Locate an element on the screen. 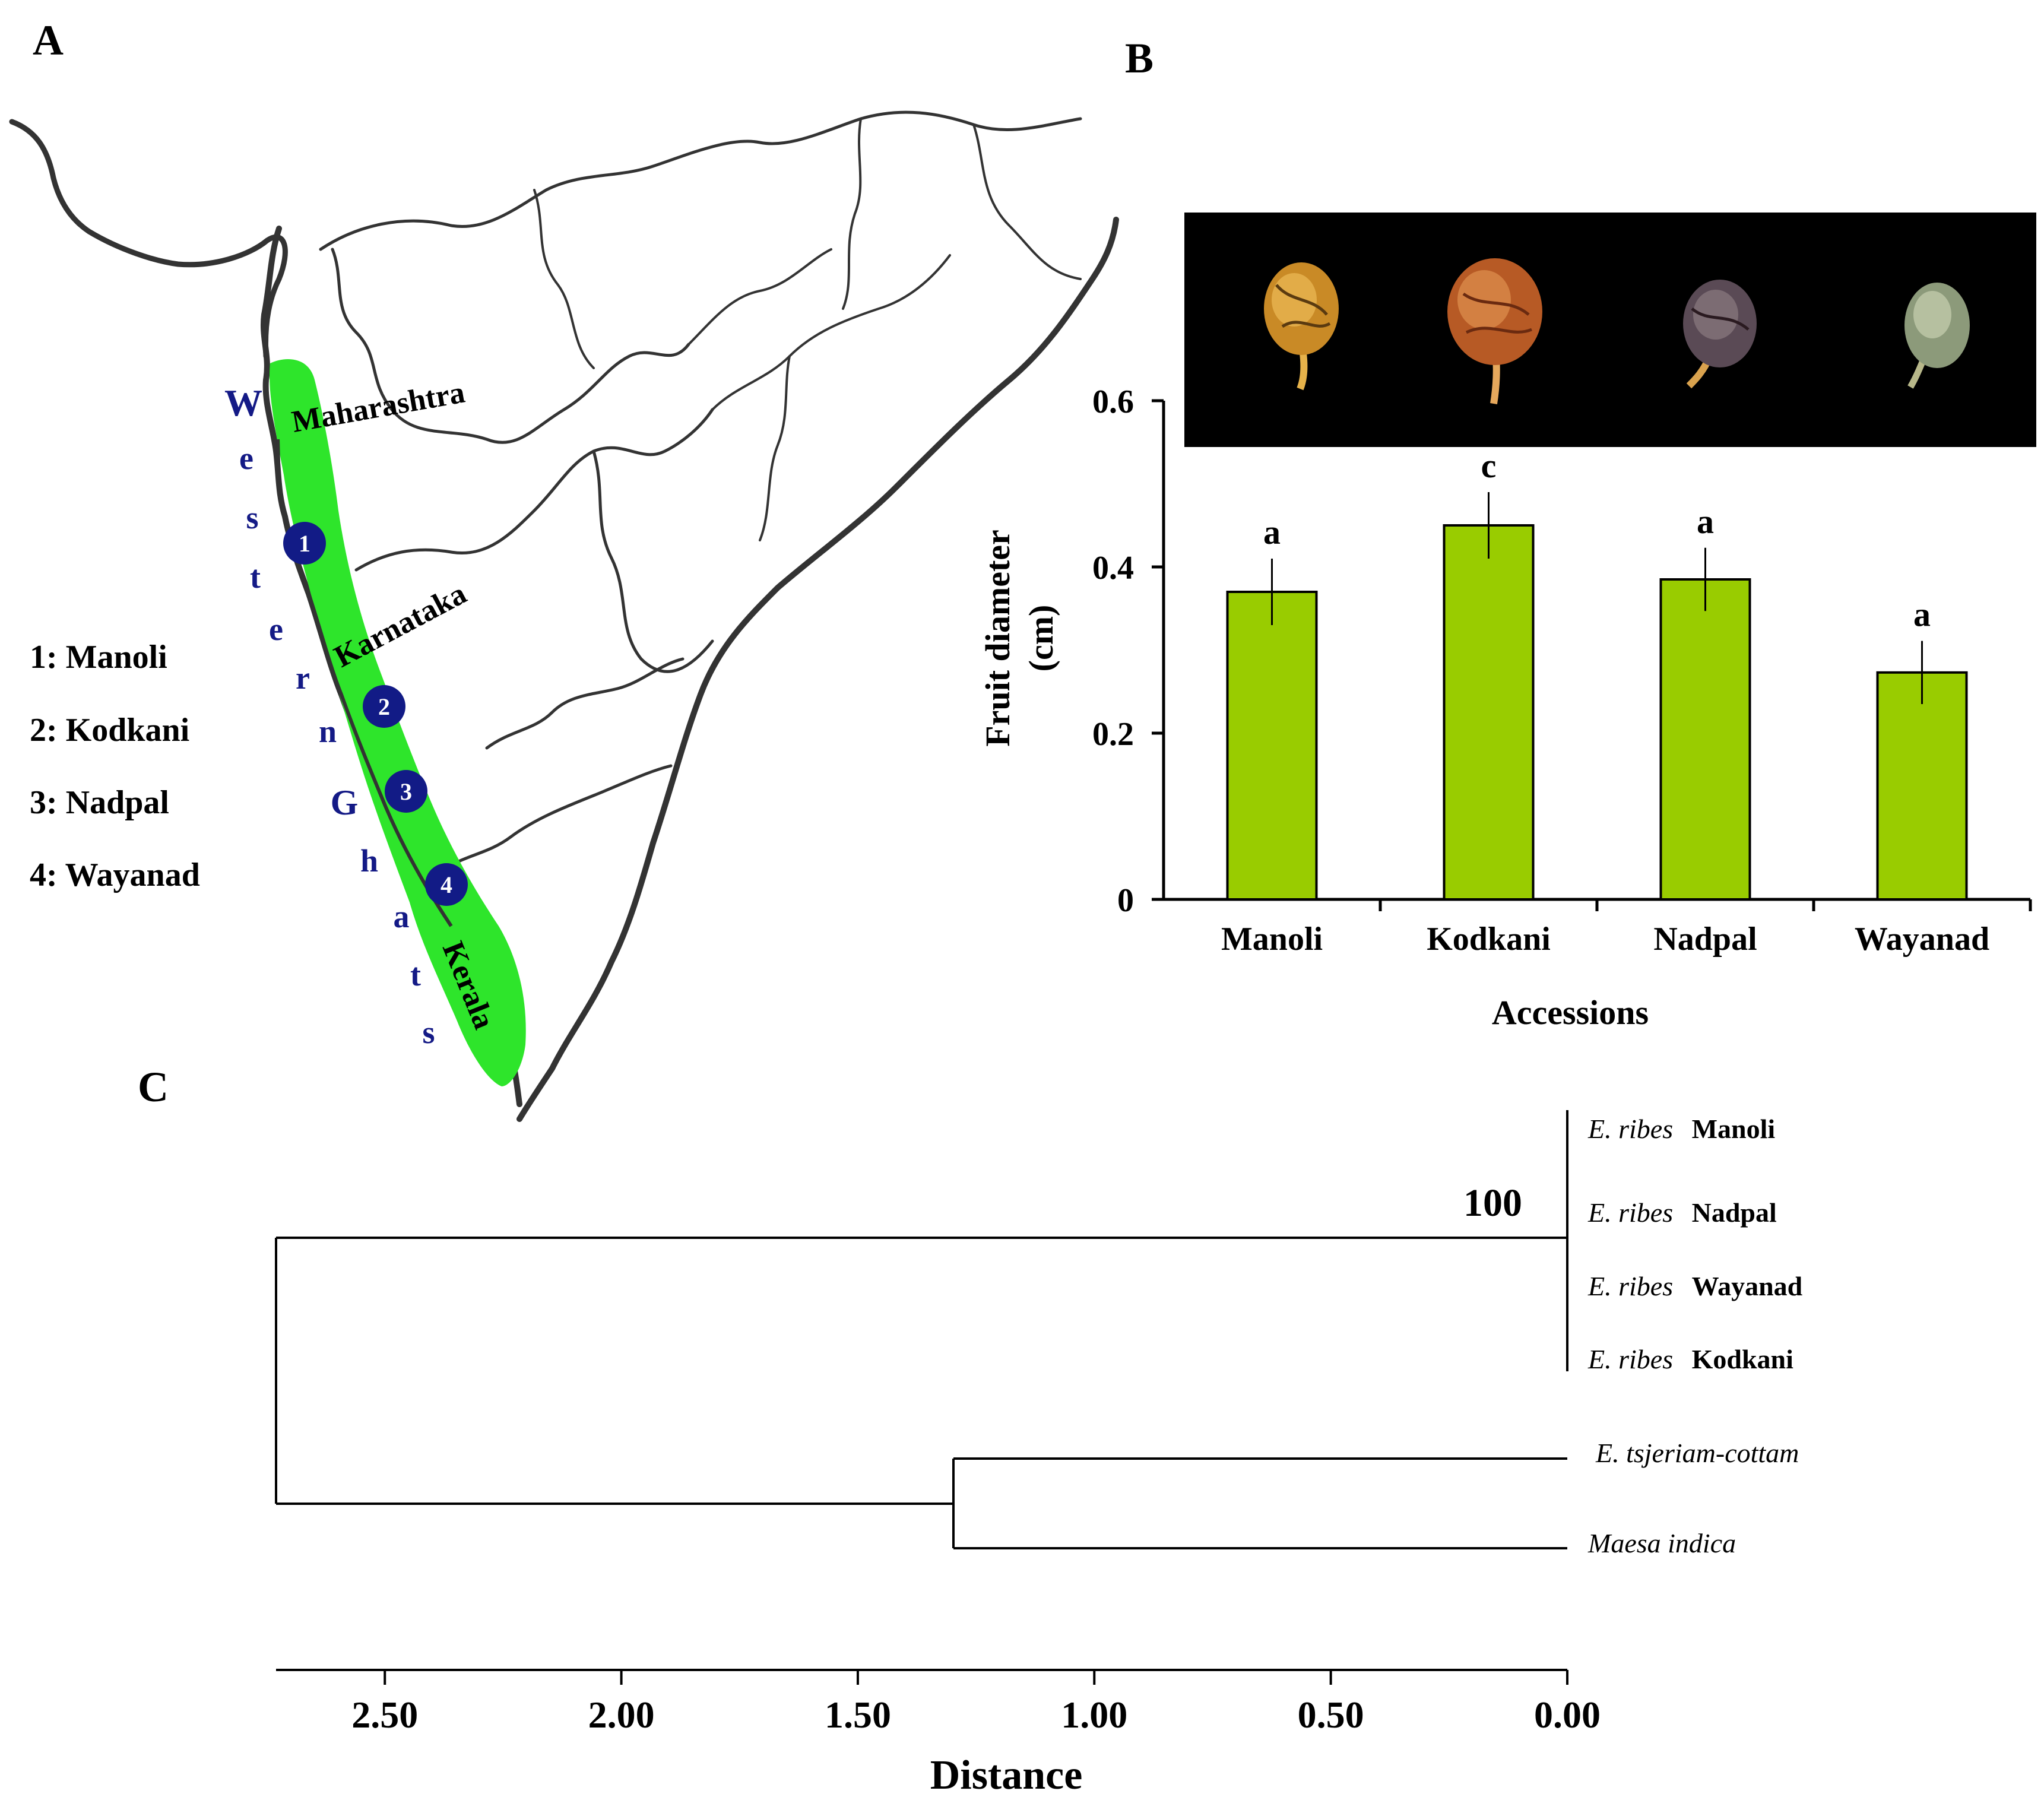 The width and height of the screenshot is (2044, 1794). x-axis-label: Accessions is located at coordinates (1571, 1012).